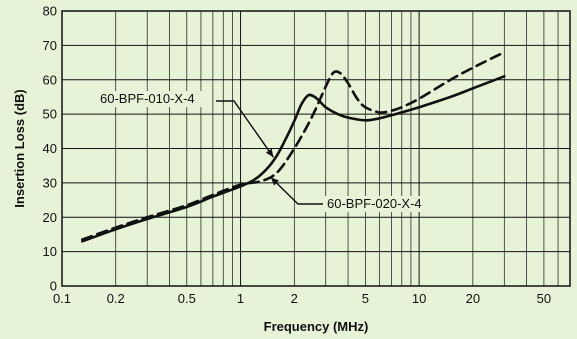  I want to click on y-tick-label: 0, so click(53, 286).